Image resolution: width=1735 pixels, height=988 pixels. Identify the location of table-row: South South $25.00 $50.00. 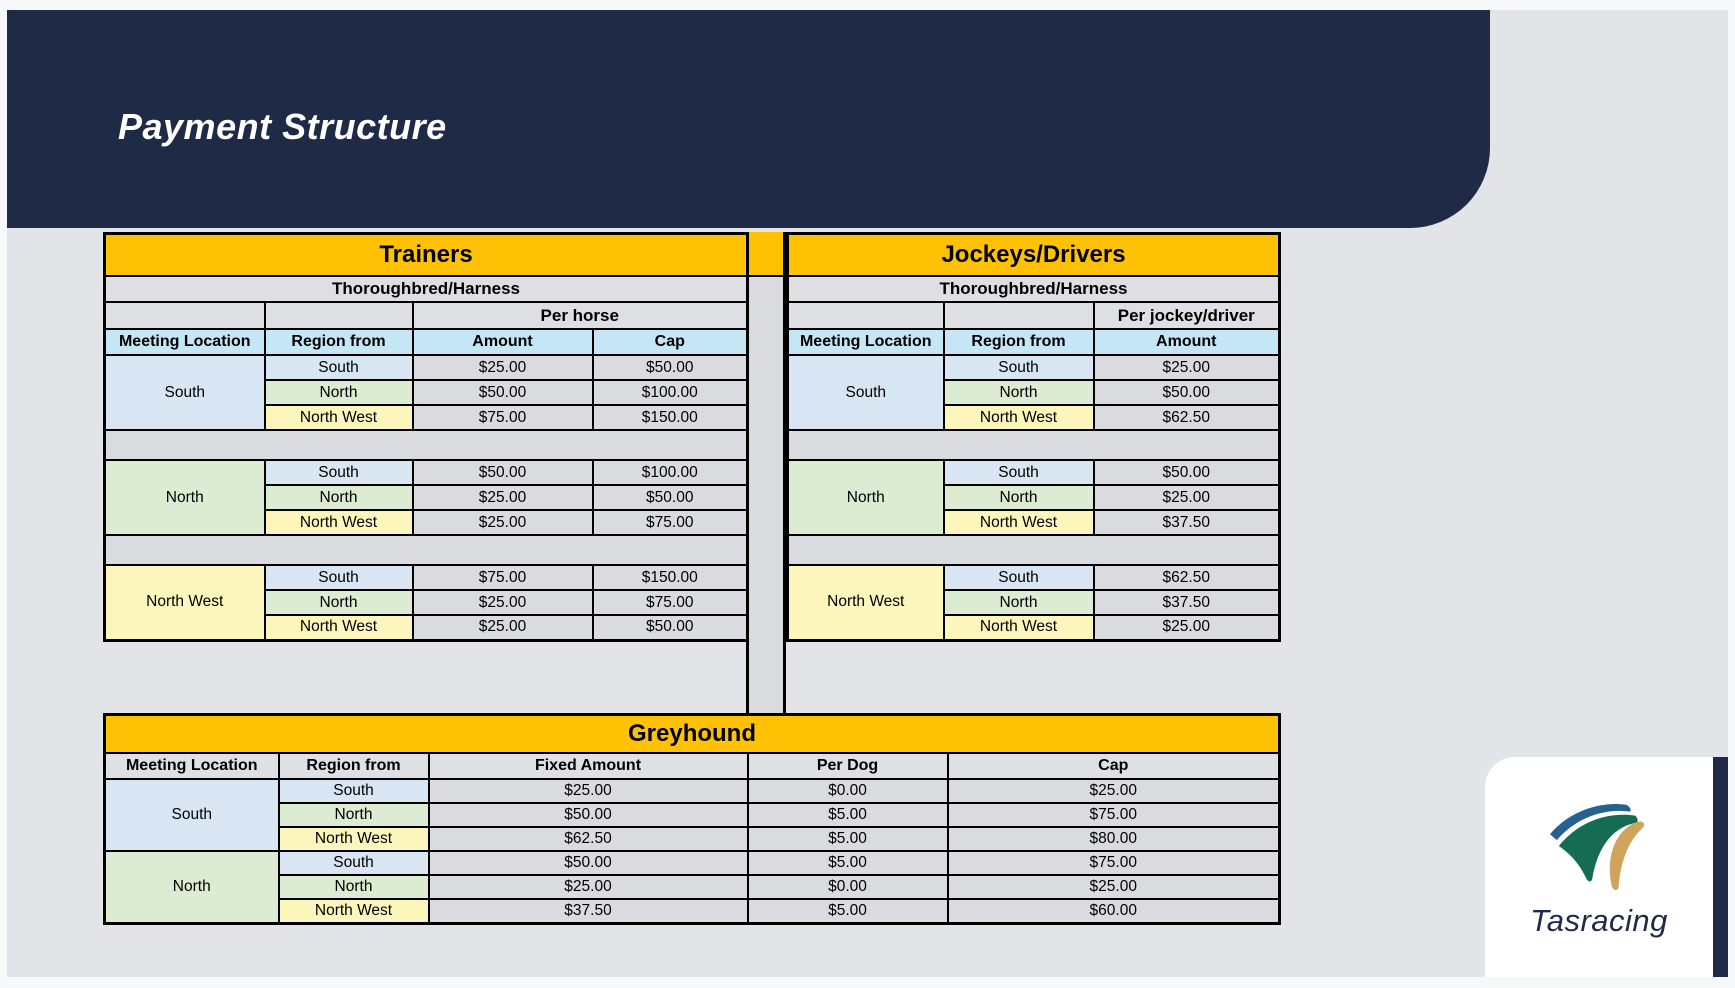
(426, 392).